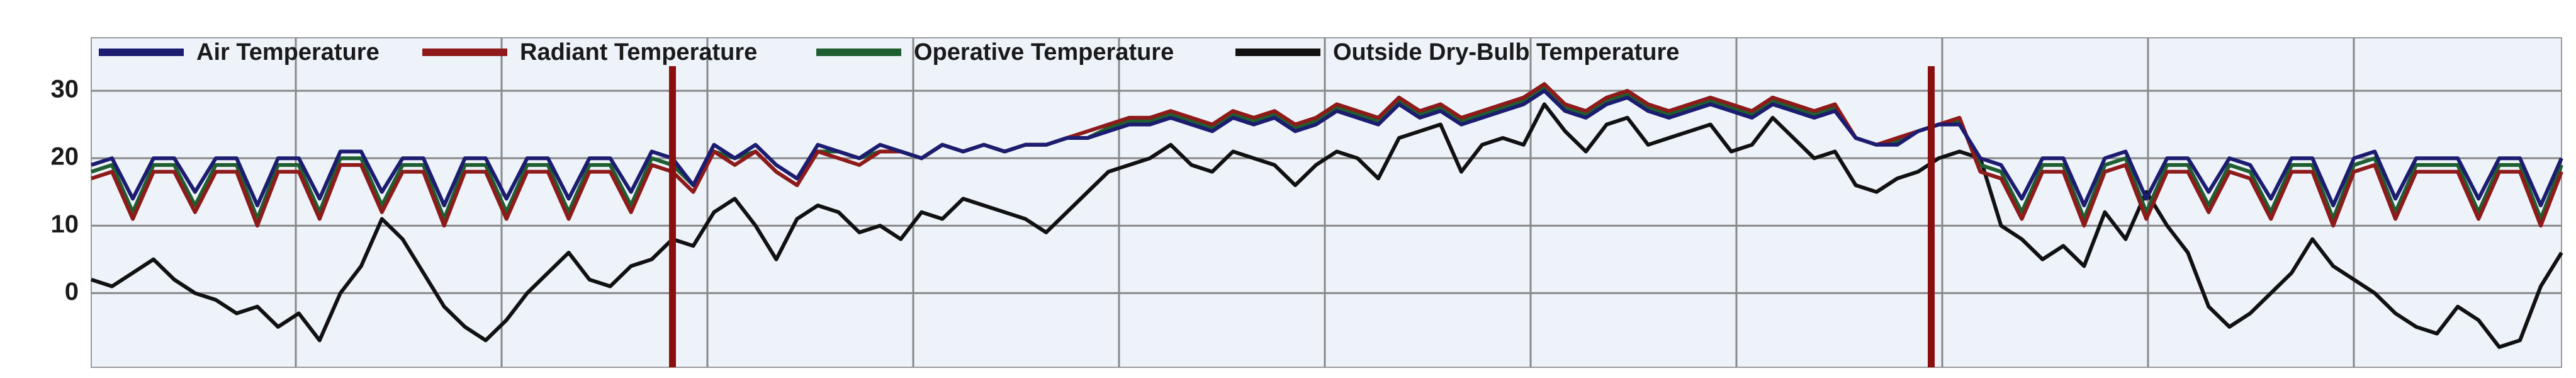  Describe the element at coordinates (1044, 52) in the screenshot. I see `legend-label: Operative Temperature` at that location.